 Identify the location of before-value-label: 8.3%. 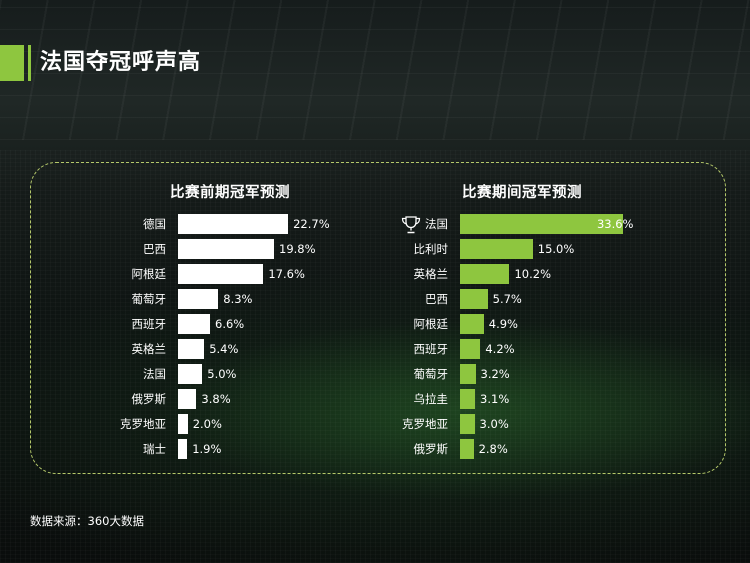
(238, 299).